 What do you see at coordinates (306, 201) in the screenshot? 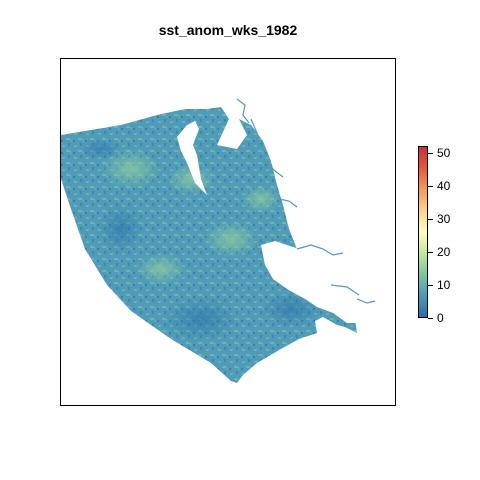
I see `estuary-channels` at bounding box center [306, 201].